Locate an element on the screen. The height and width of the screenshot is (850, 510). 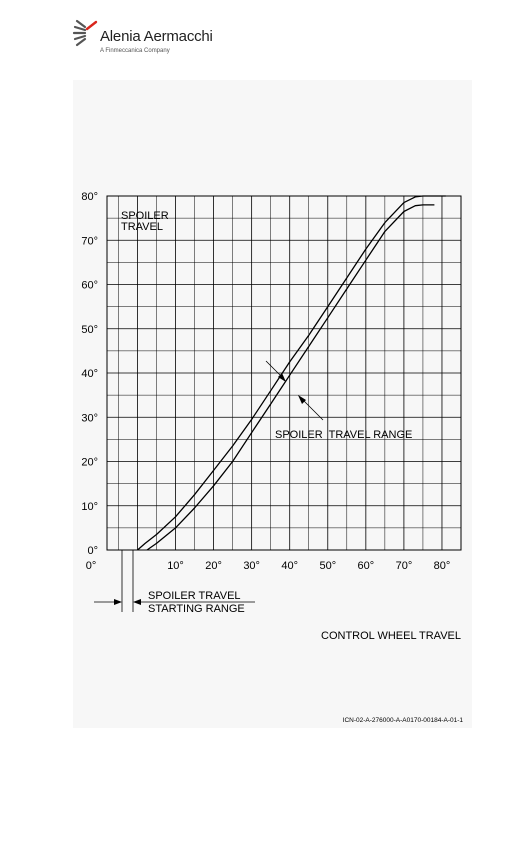
logo-name: Alenia Aermacchi is located at coordinates (156, 36).